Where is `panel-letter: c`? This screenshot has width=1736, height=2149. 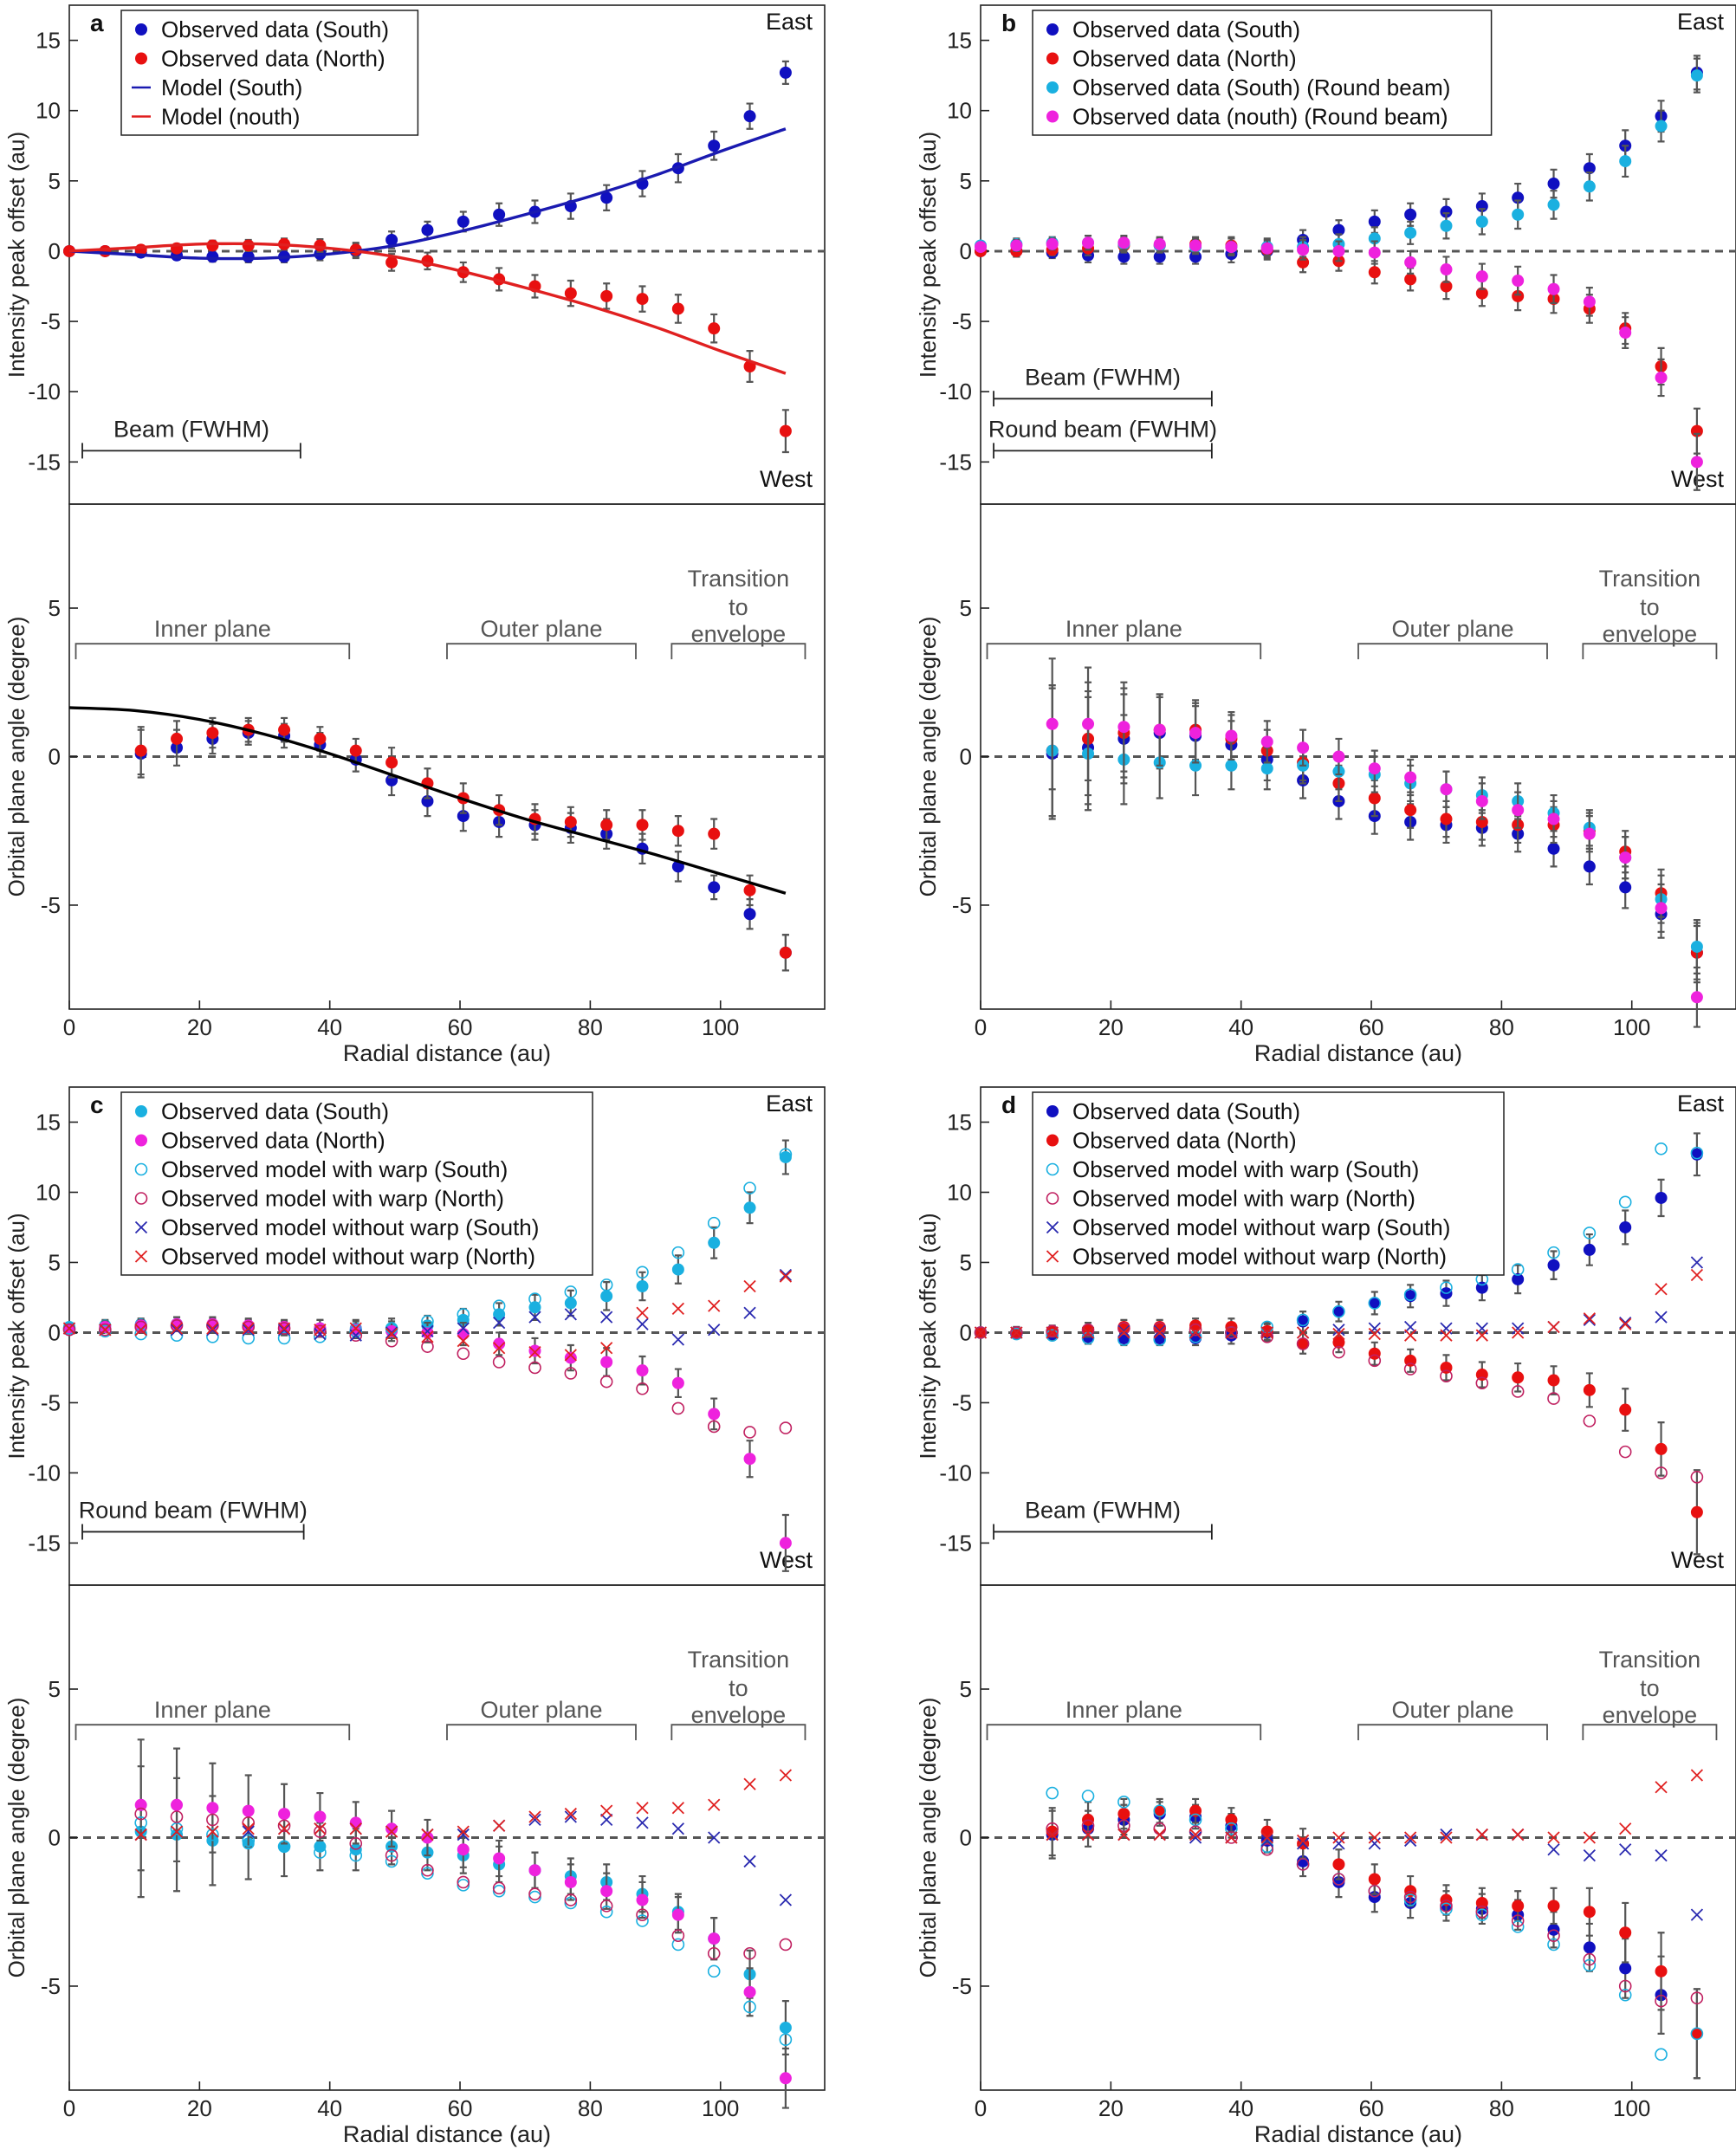 panel-letter: c is located at coordinates (97, 1104).